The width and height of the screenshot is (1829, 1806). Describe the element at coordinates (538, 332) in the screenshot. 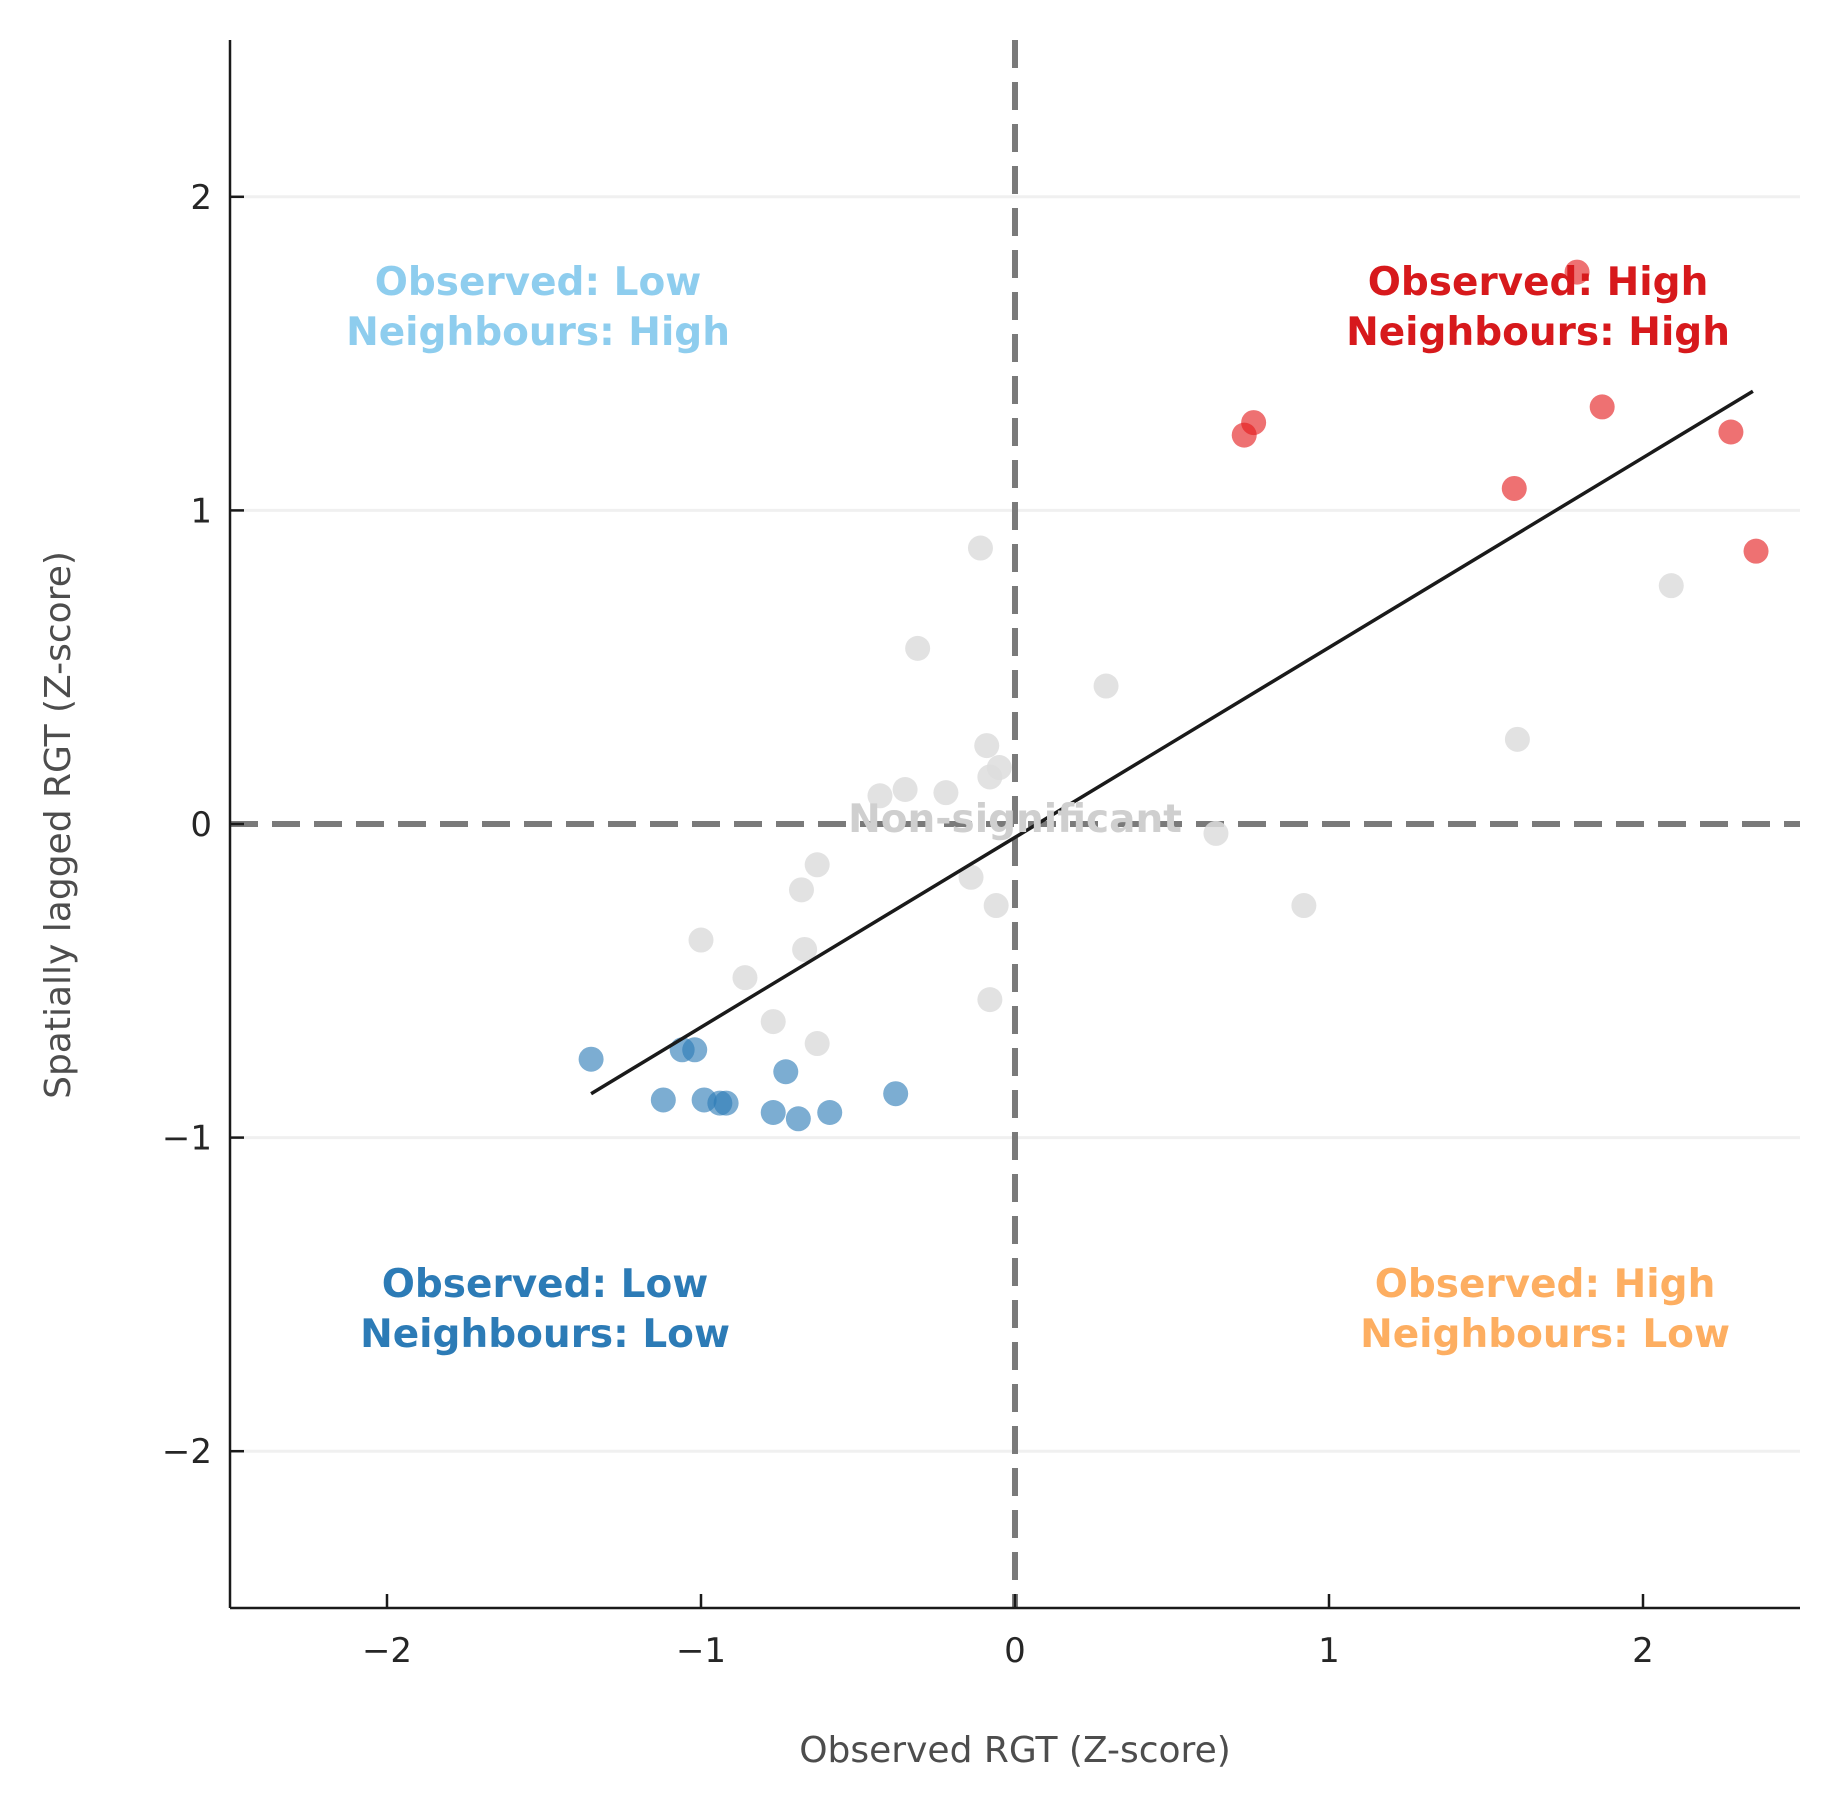

I see `quadrant-label-top-left-line2: Neighbours: High` at that location.